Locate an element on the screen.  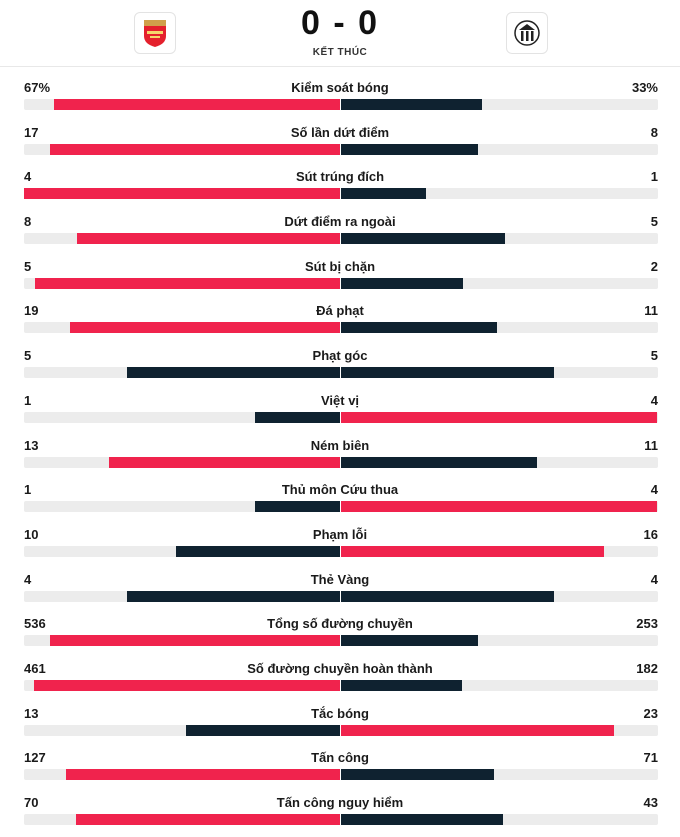
stat-row: 127 Tấn công 71 is located at coordinates (340, 769).